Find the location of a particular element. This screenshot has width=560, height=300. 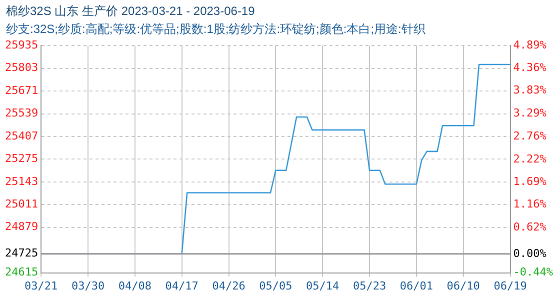

y2-tick-label: 0.00% is located at coordinates (530, 253).